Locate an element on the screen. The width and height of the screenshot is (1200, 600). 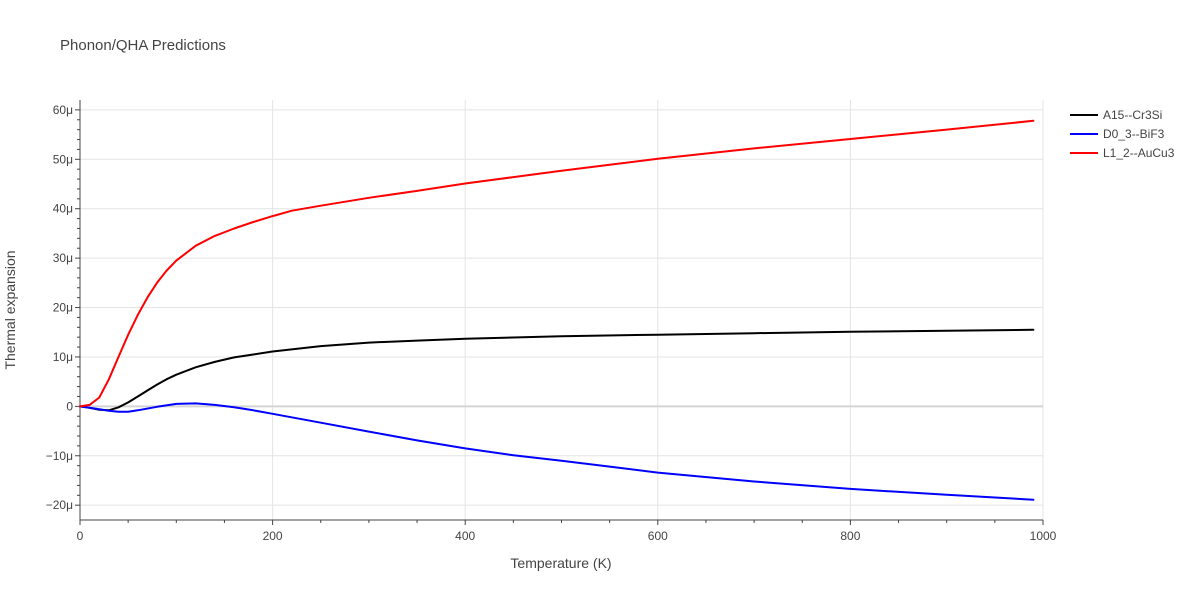
legend-label: L1_2--AuCu3 is located at coordinates (1139, 153).